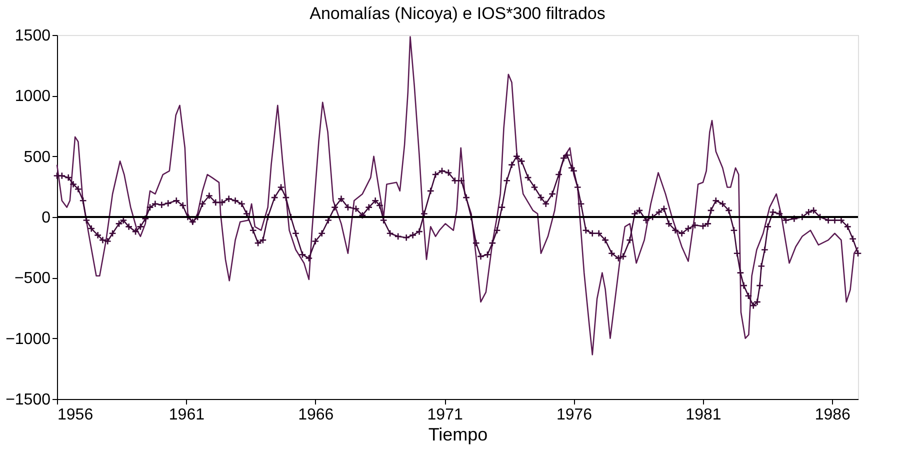  Describe the element at coordinates (46, 218) in the screenshot. I see `y-tick-label: 0` at that location.